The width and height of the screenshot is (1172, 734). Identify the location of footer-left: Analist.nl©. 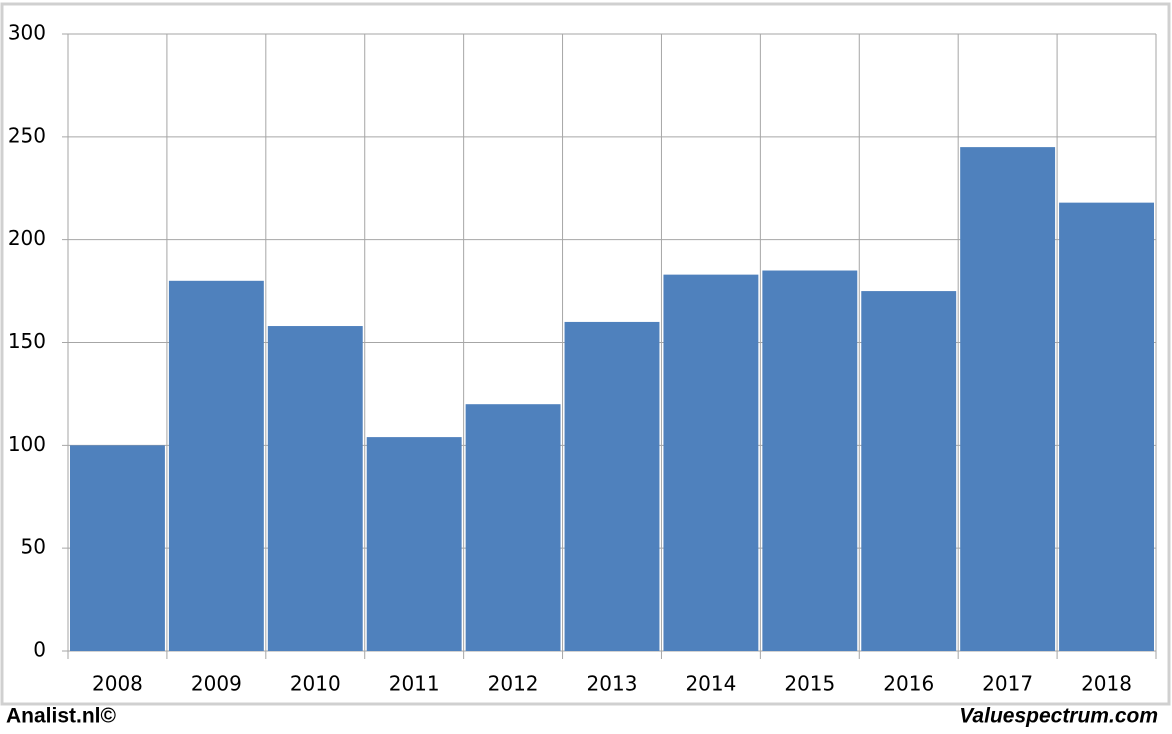
(61, 716).